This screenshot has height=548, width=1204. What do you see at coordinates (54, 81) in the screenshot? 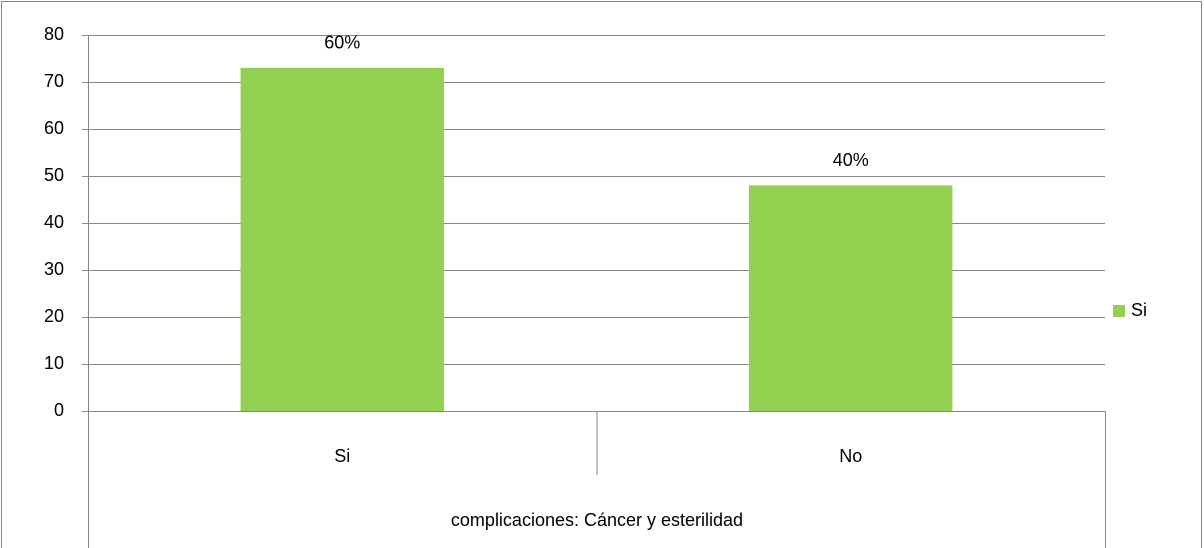
I see `y-tick-label: 70` at bounding box center [54, 81].